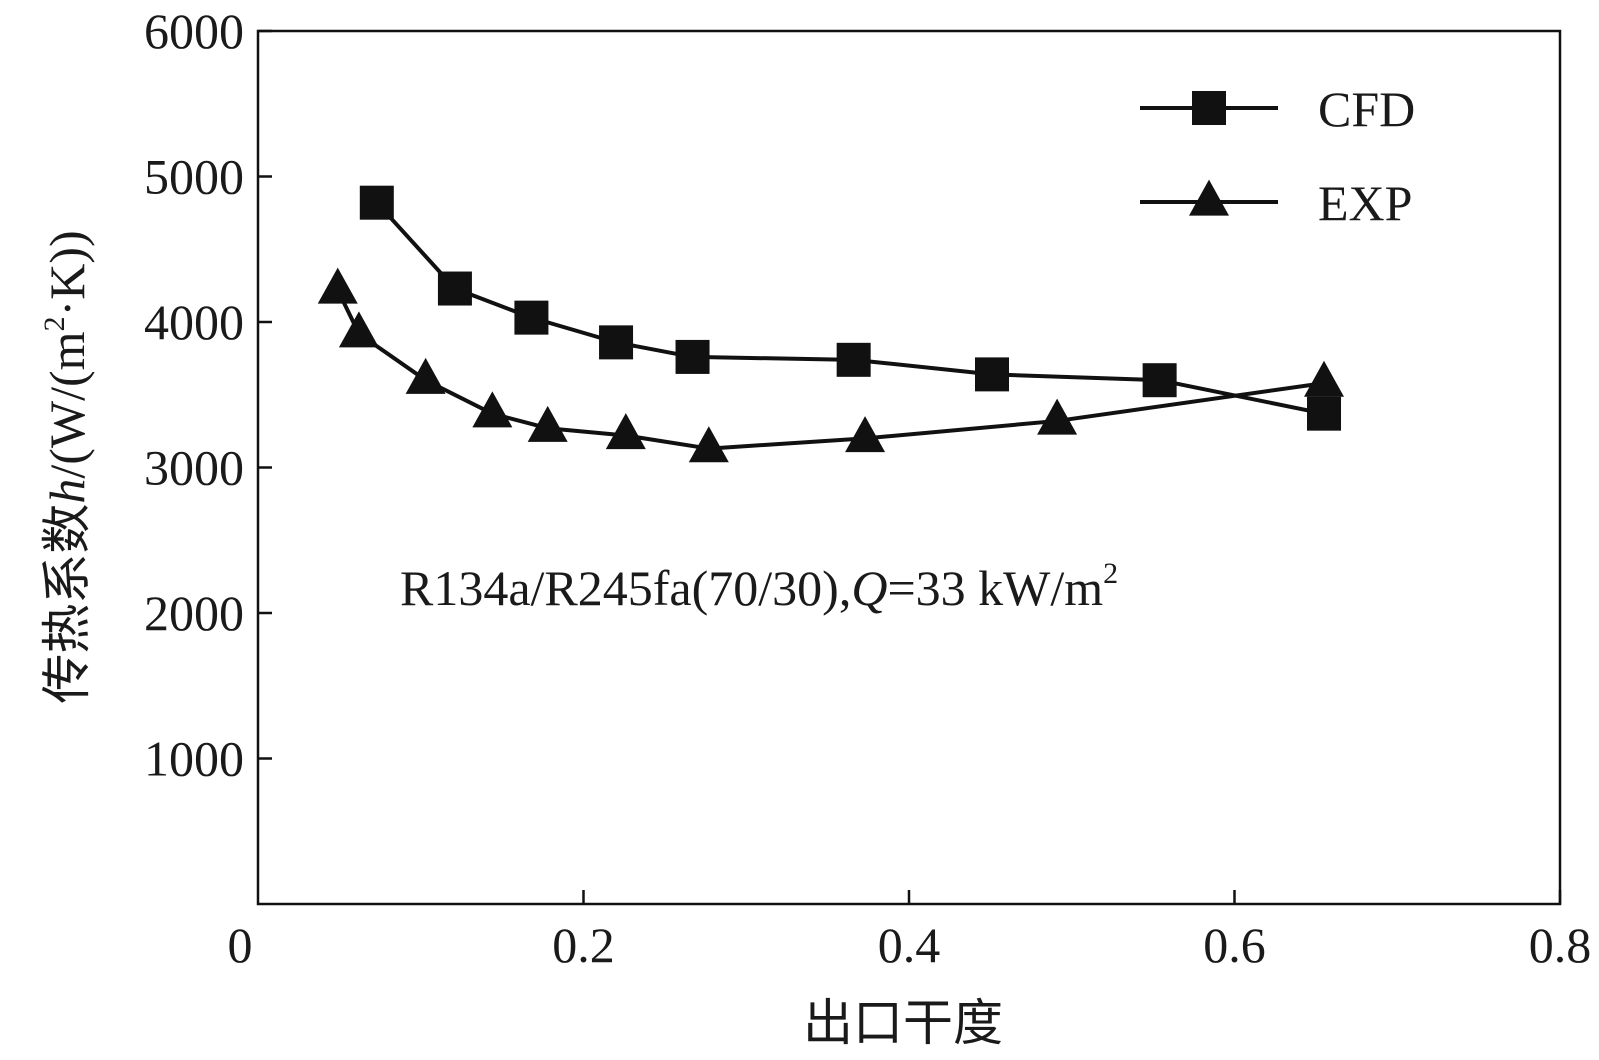  What do you see at coordinates (194, 759) in the screenshot?
I see `y-tick-label-1000: 1000` at bounding box center [194, 759].